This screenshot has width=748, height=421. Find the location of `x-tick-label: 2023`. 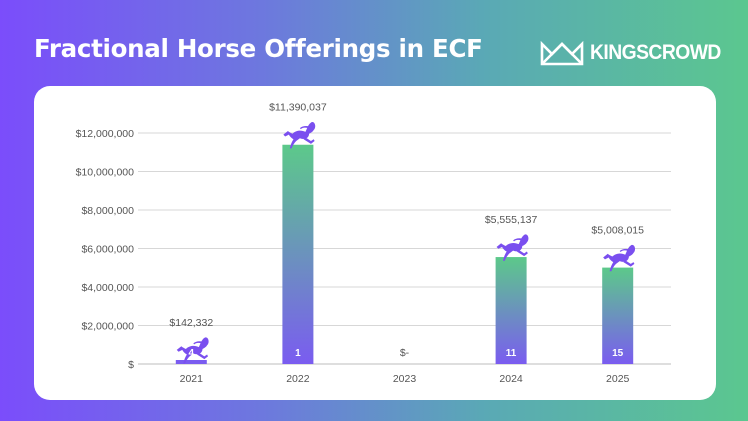

x-tick-label: 2023 is located at coordinates (405, 379).